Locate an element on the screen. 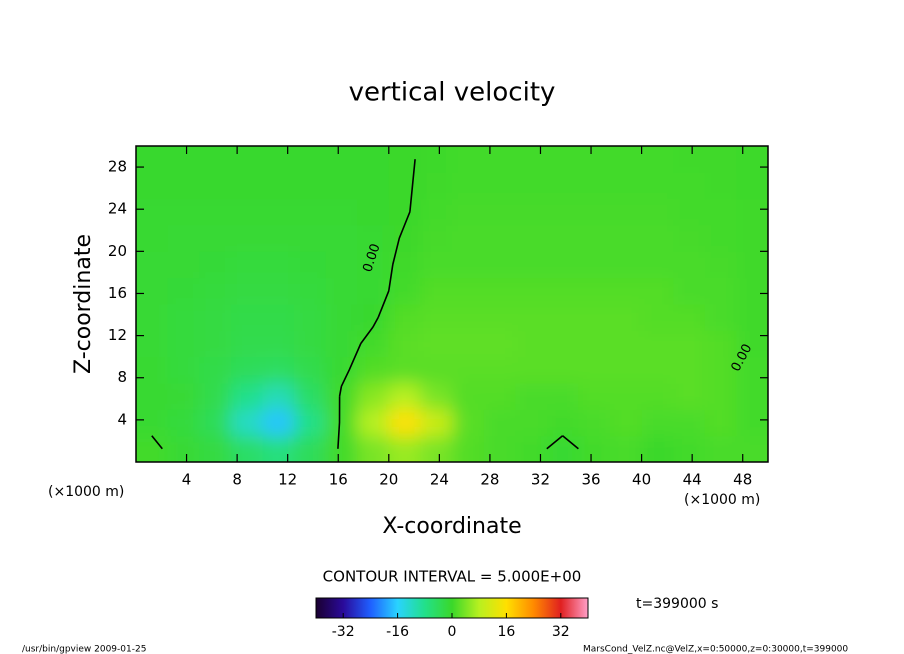 The width and height of the screenshot is (904, 654). colorbar-tick-label: 0 is located at coordinates (452, 632).